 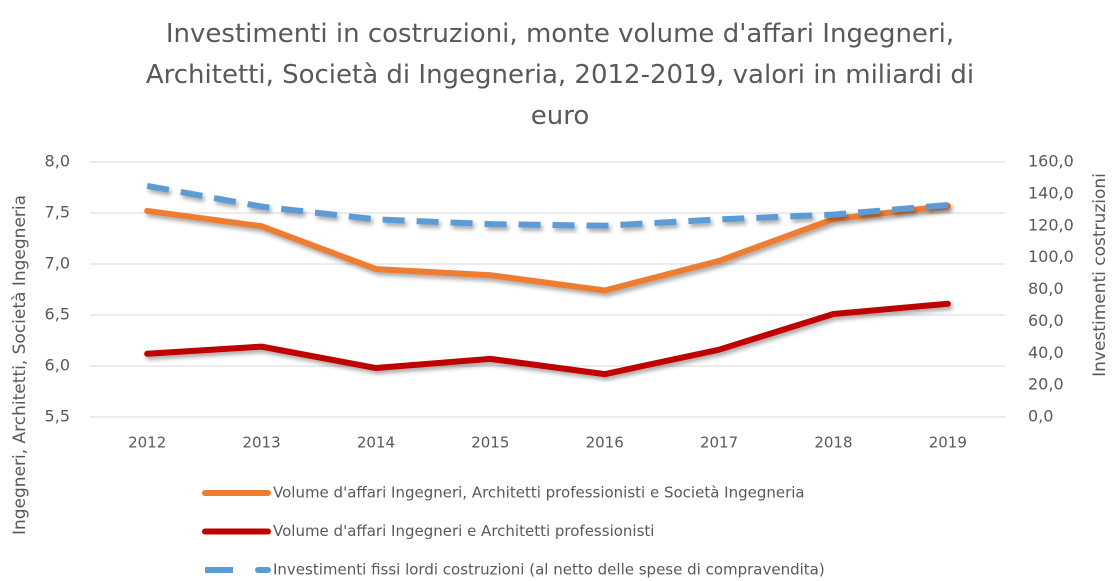 What do you see at coordinates (719, 443) in the screenshot?
I see `x-tick-label: 2017` at bounding box center [719, 443].